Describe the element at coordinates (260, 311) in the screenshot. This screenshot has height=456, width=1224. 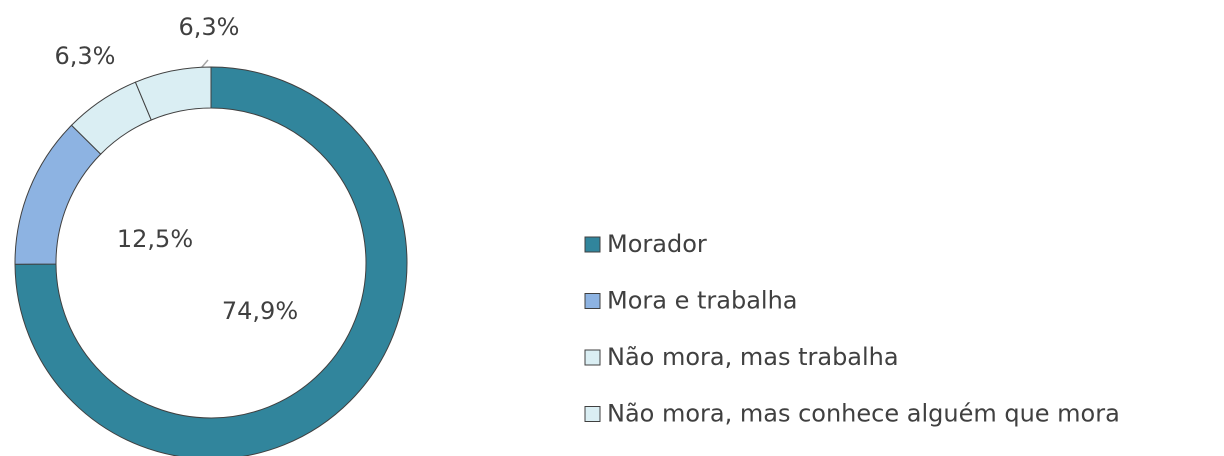
I see `data-label: 74,9%` at that location.